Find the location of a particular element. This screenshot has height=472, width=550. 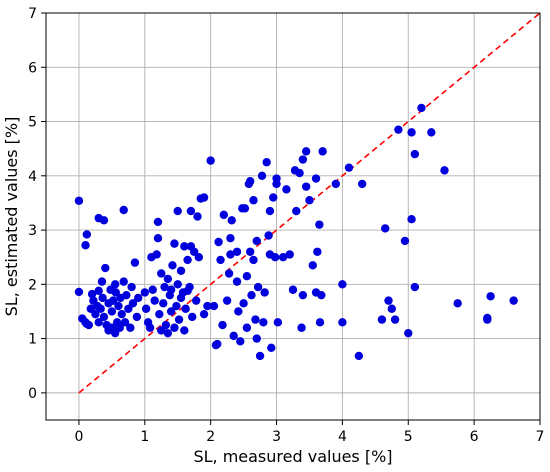

y-tick-label: 4 is located at coordinates (32, 177).